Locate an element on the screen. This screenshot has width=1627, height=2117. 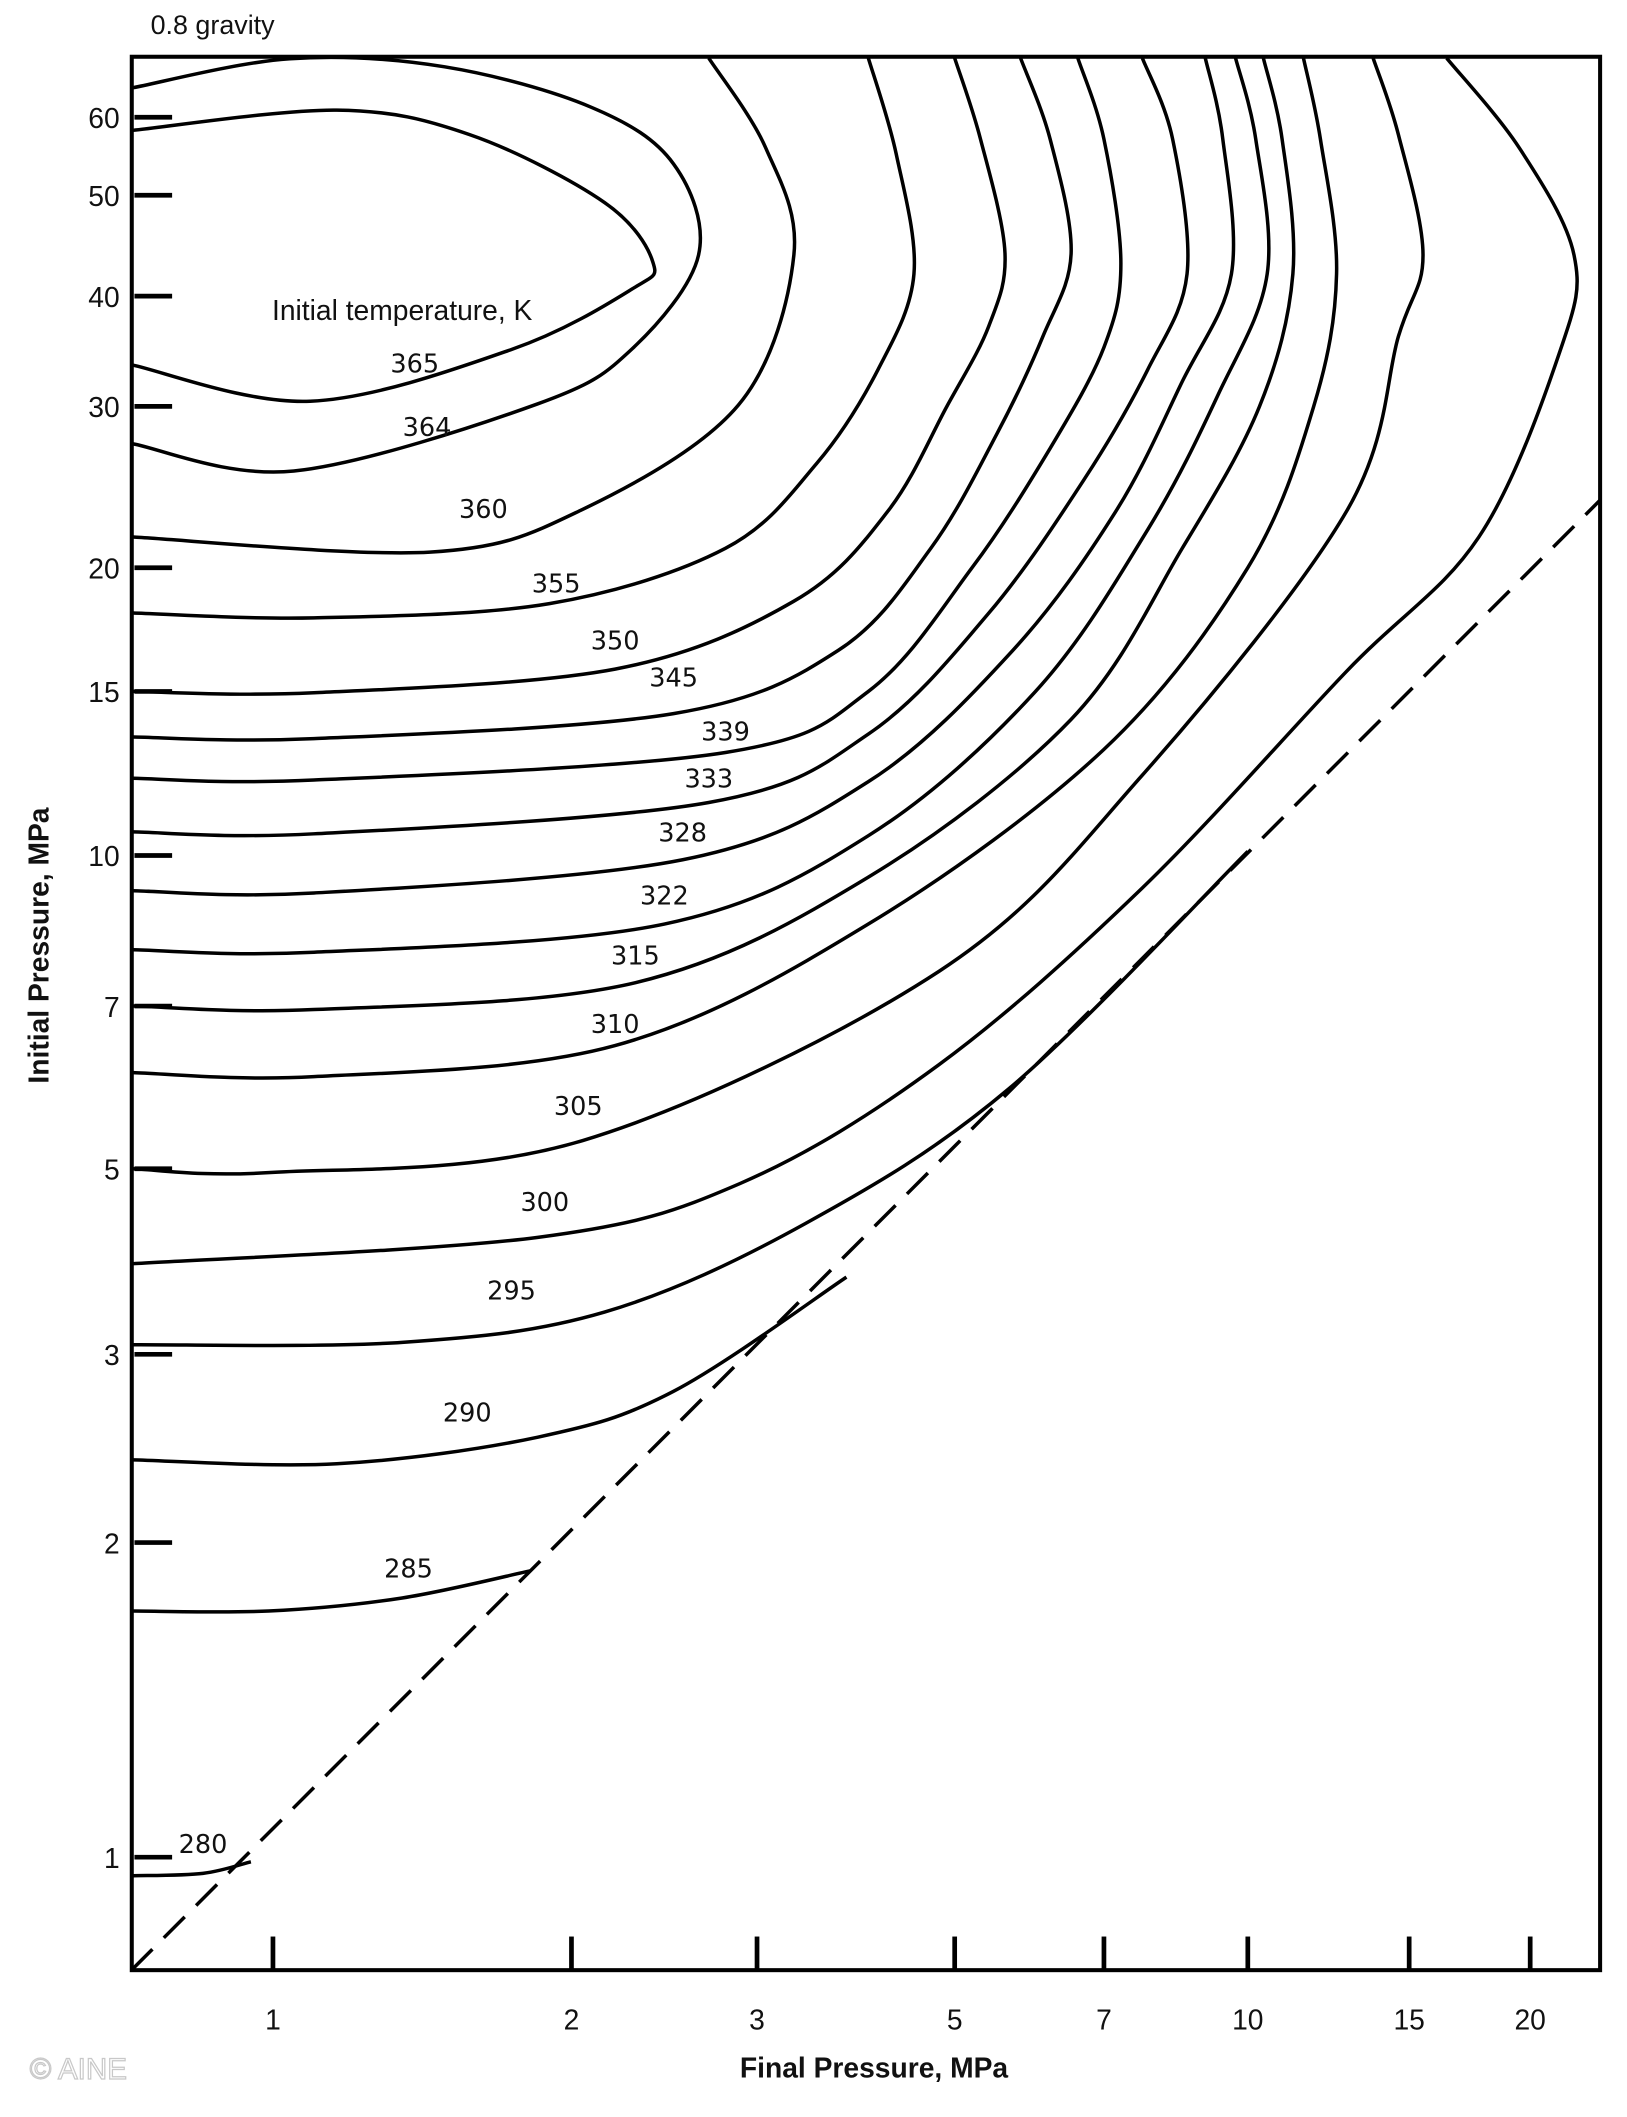
x-tick-label: 3 is located at coordinates (757, 2019).